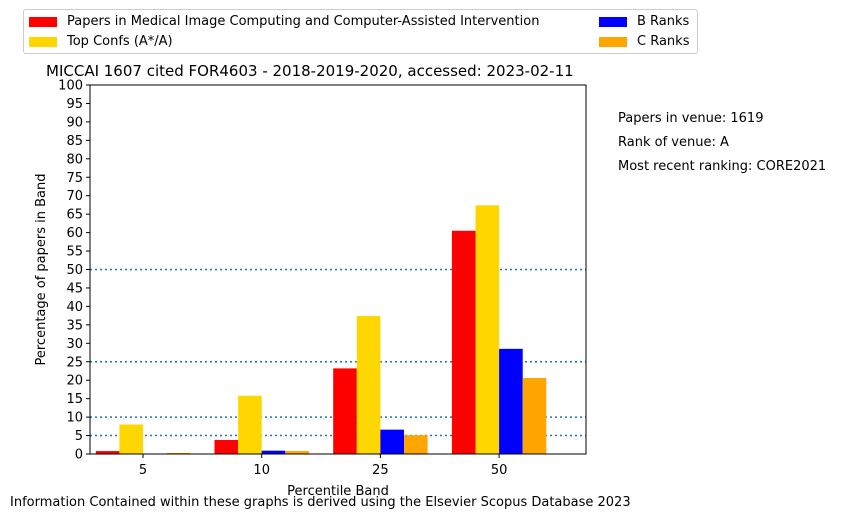  I want to click on y-tick-label: 80, so click(74, 159).